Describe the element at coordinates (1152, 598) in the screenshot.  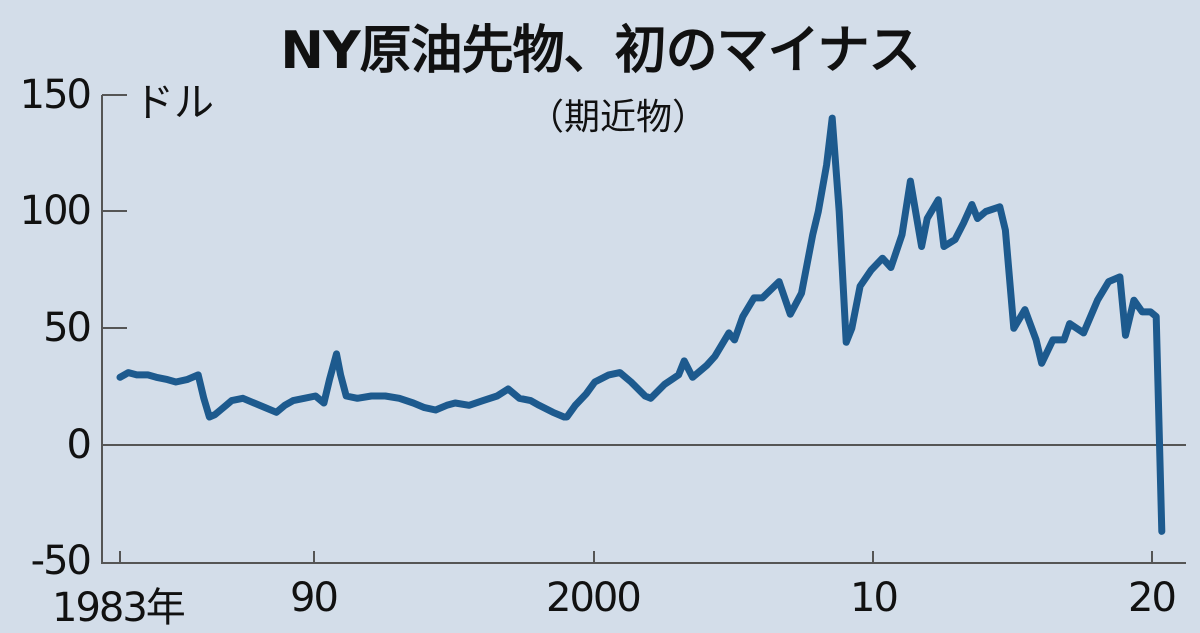
I see `x-tick-label-2020: 20` at that location.